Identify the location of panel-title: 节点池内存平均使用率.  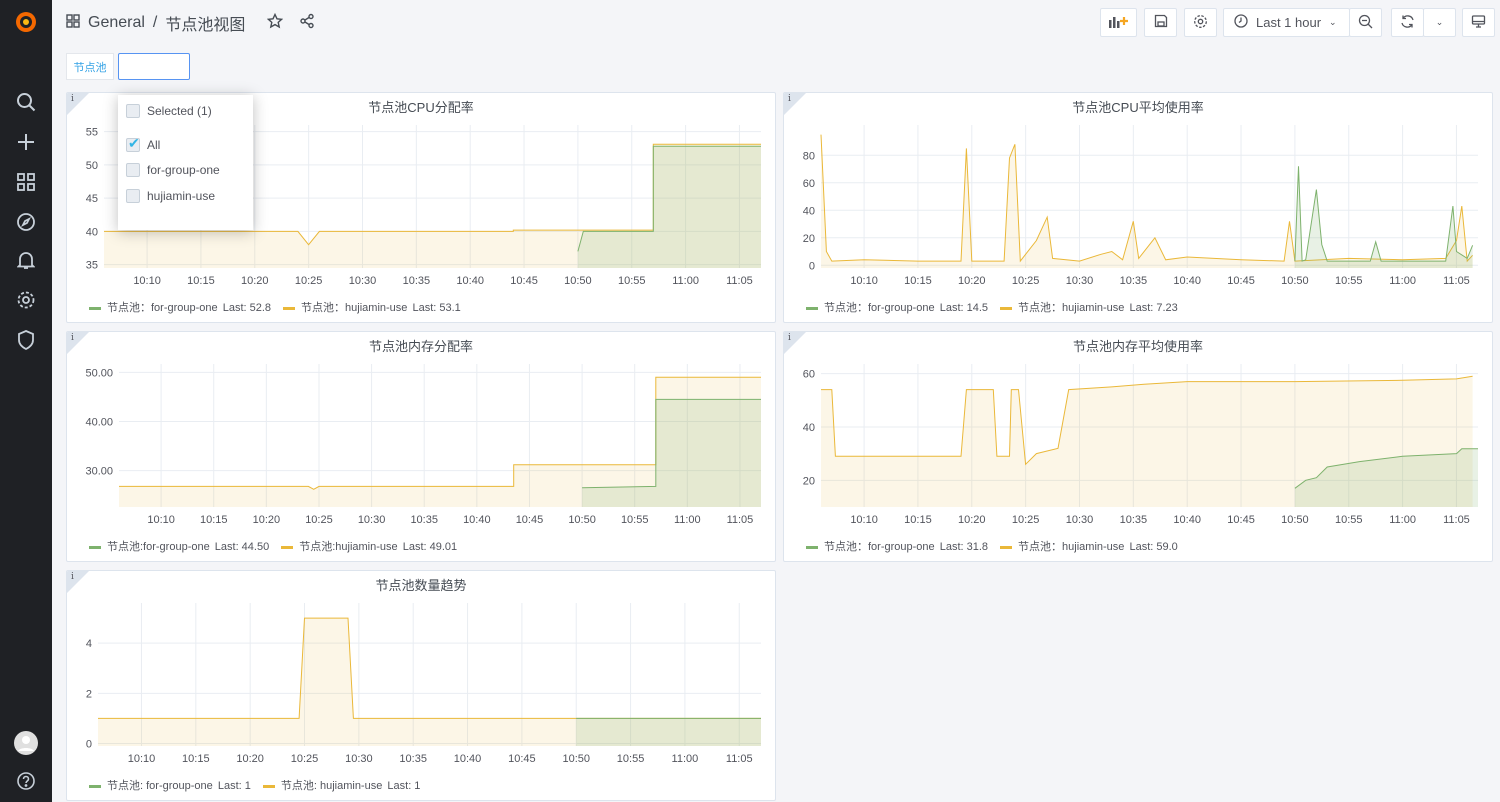
(1137, 346).